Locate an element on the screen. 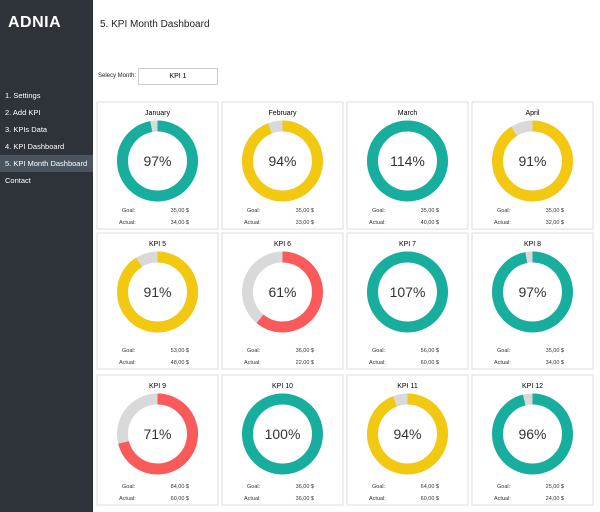 The height and width of the screenshot is (512, 600). logo: ADNIA is located at coordinates (34, 23).